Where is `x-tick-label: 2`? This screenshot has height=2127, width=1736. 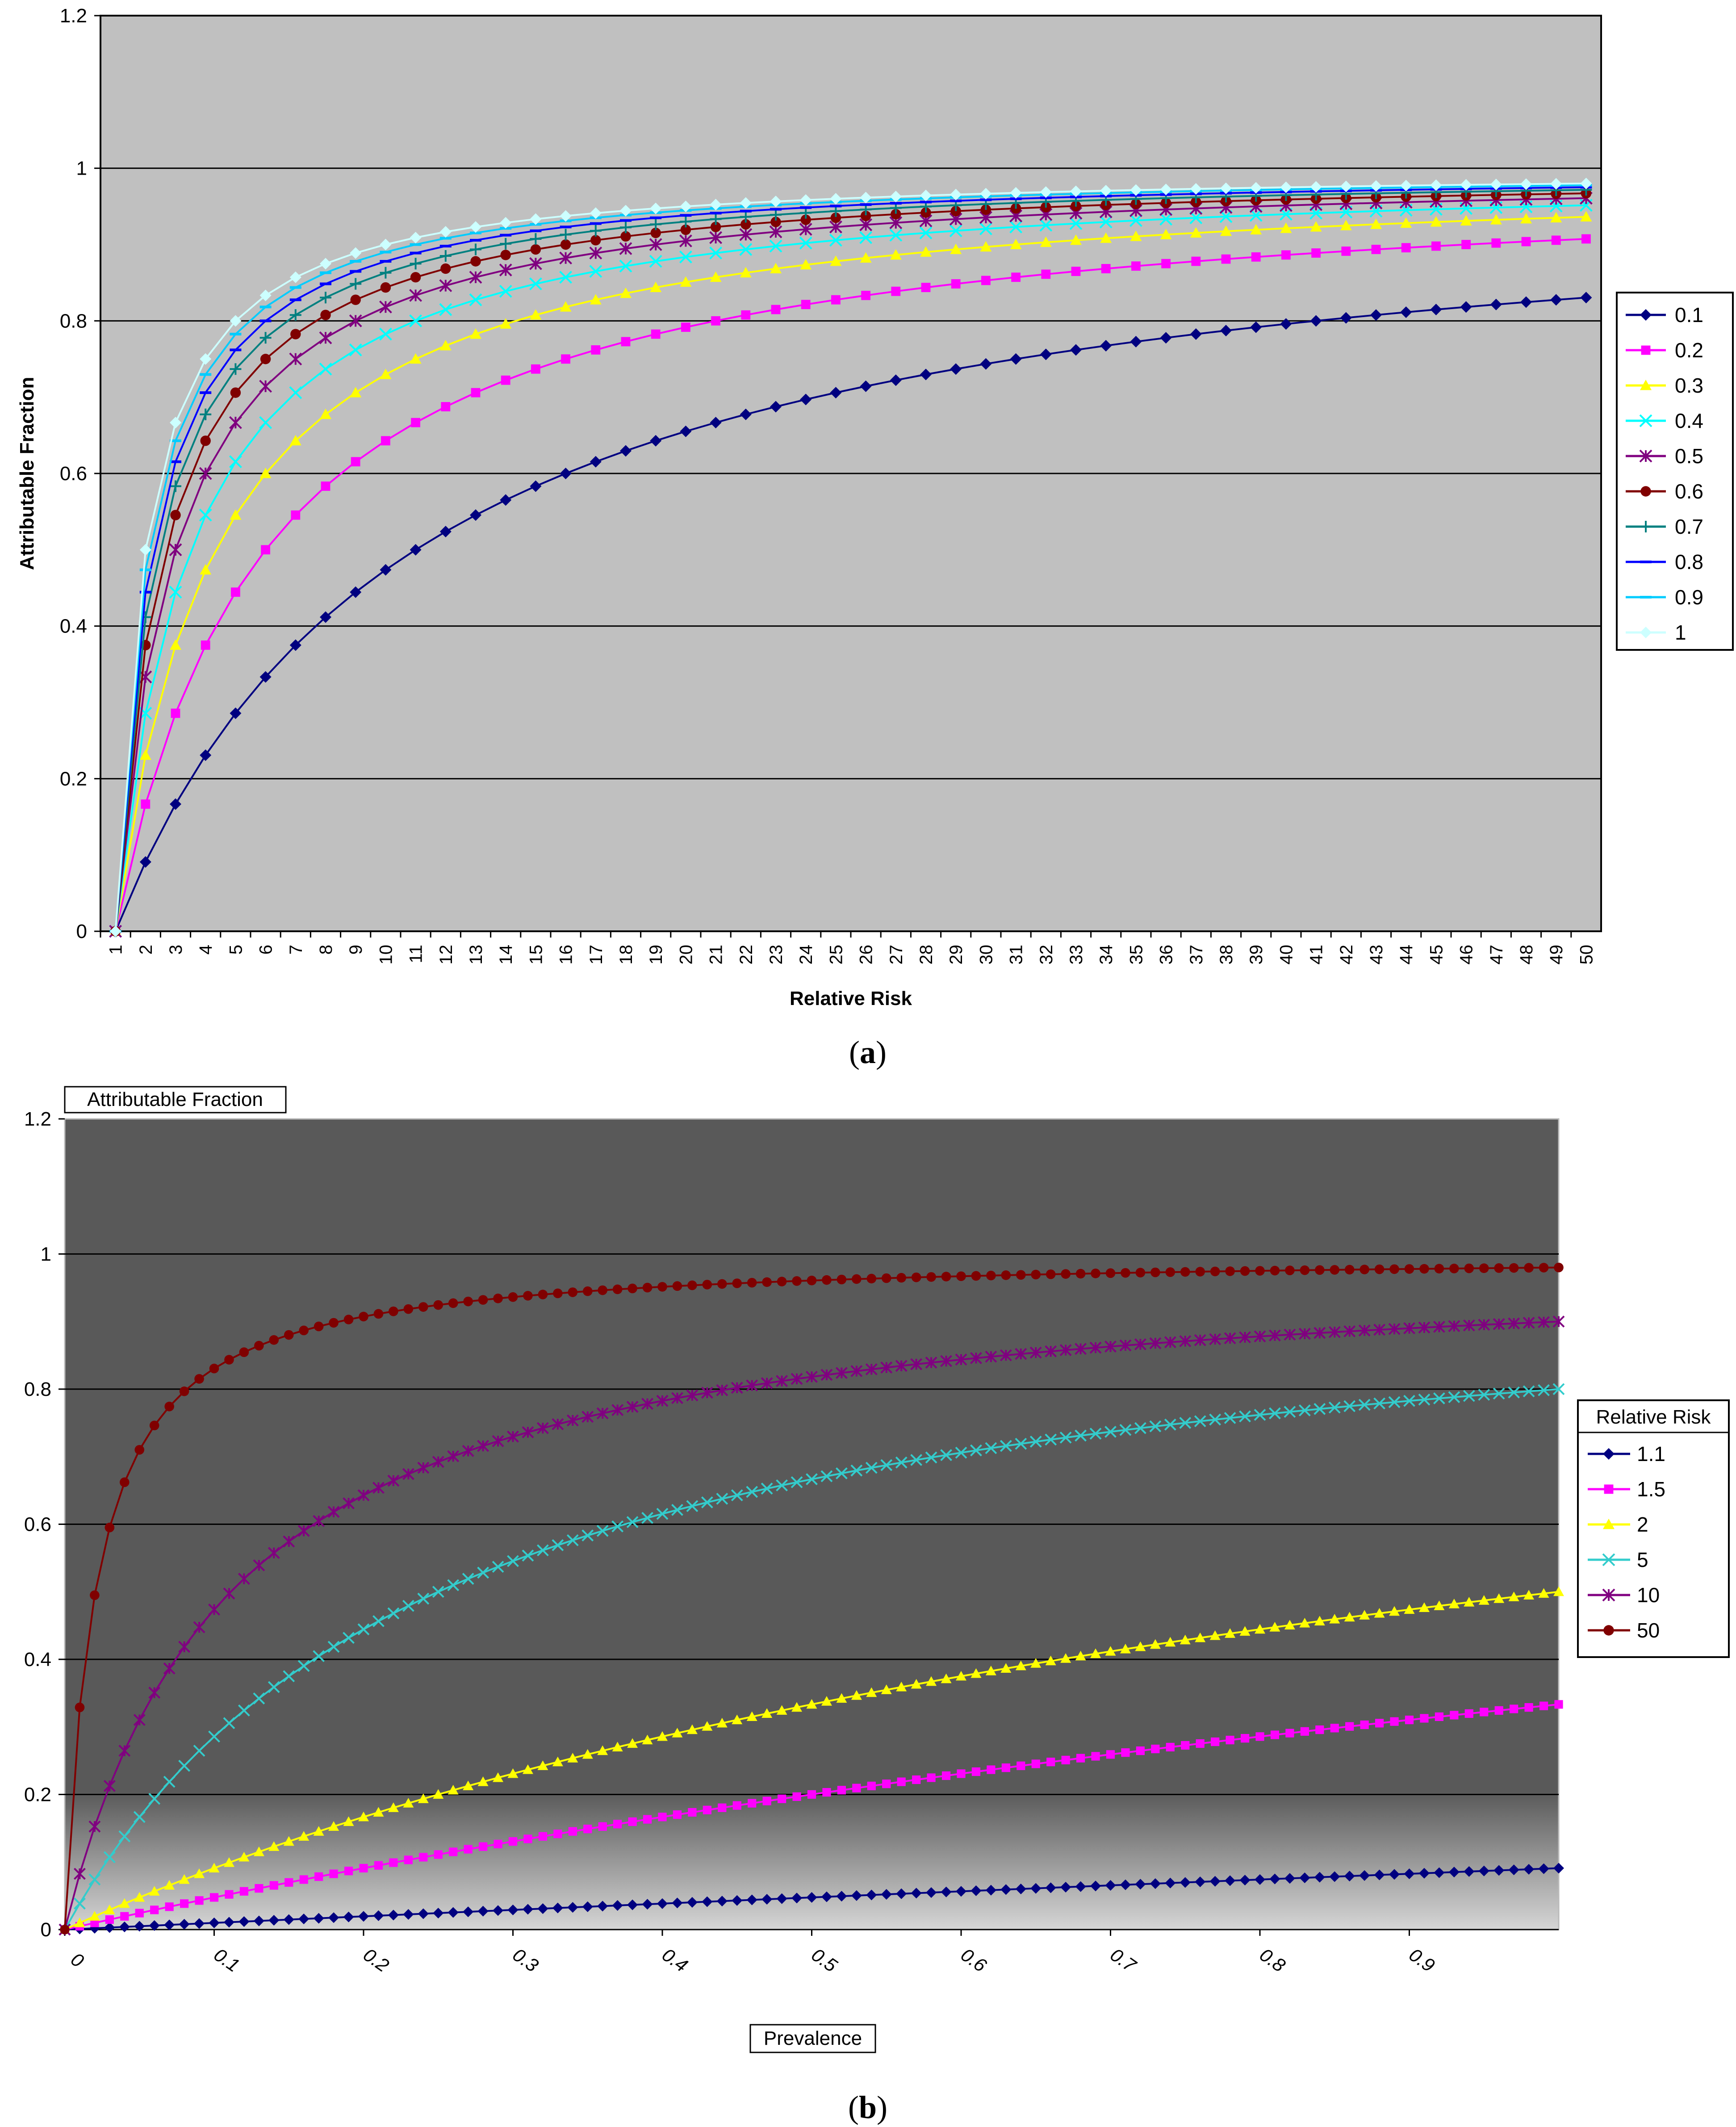 x-tick-label: 2 is located at coordinates (146, 950).